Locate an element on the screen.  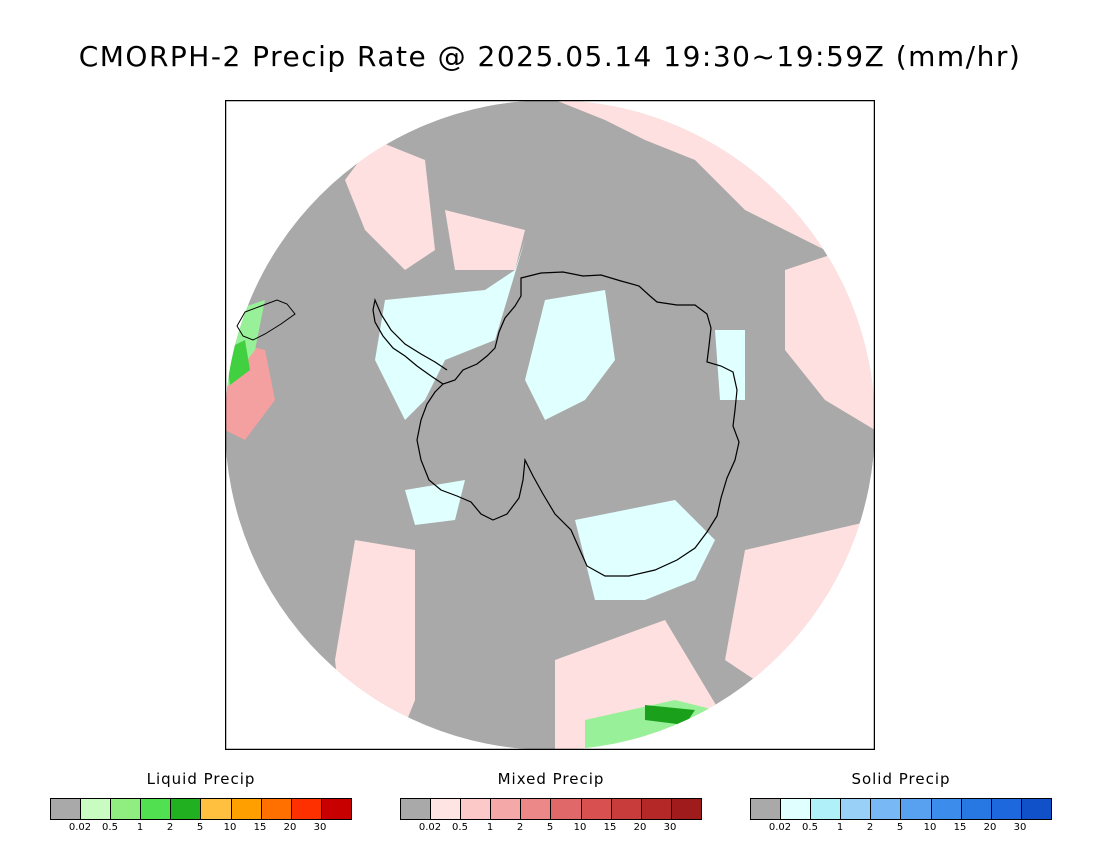
antarctica-coastline is located at coordinates (578, 424).